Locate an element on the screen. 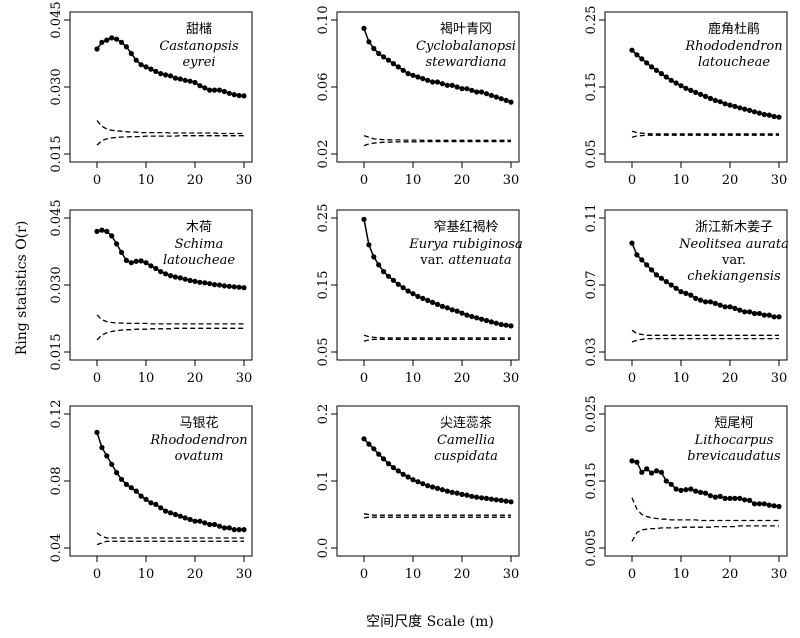  species-chinese-name: 马银花 is located at coordinates (198, 423).